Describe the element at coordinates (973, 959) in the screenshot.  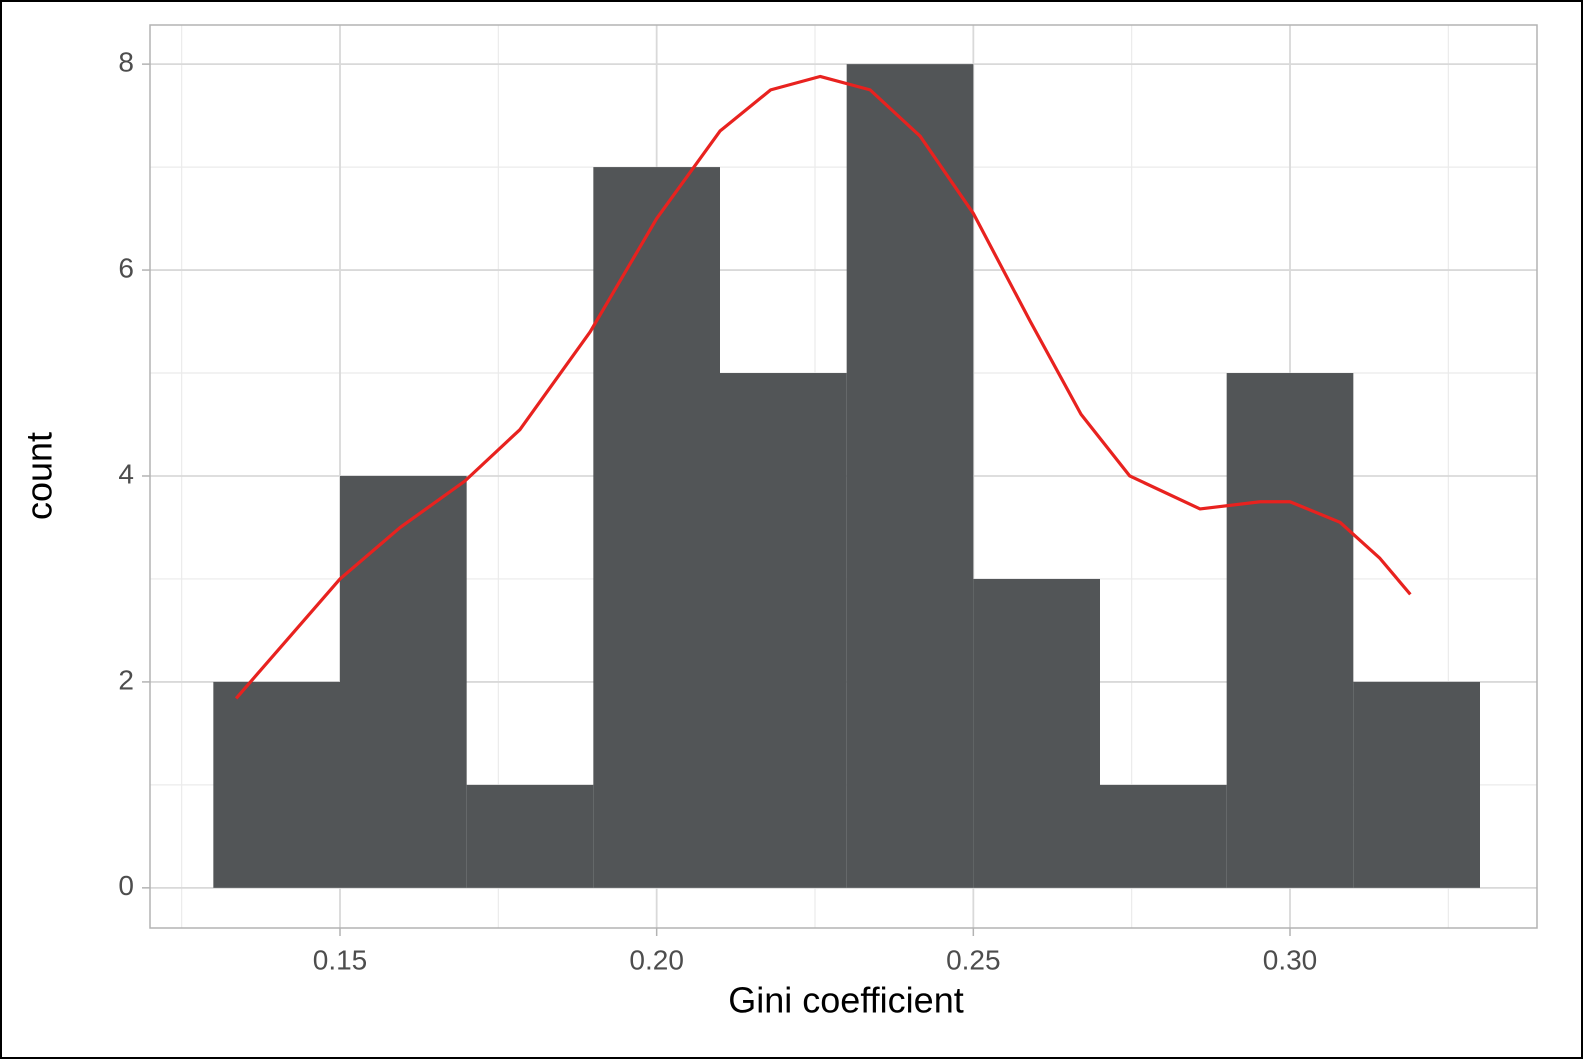
I see `x-tick-label: 0.25` at that location.